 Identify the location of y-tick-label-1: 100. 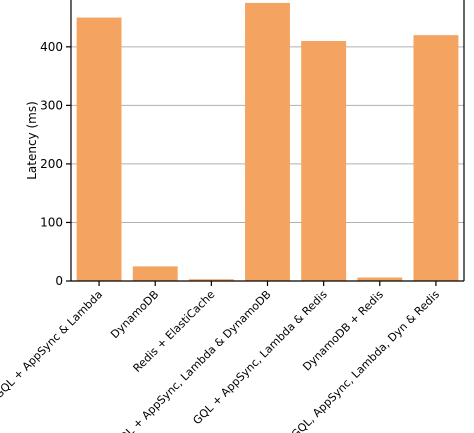
(51, 222).